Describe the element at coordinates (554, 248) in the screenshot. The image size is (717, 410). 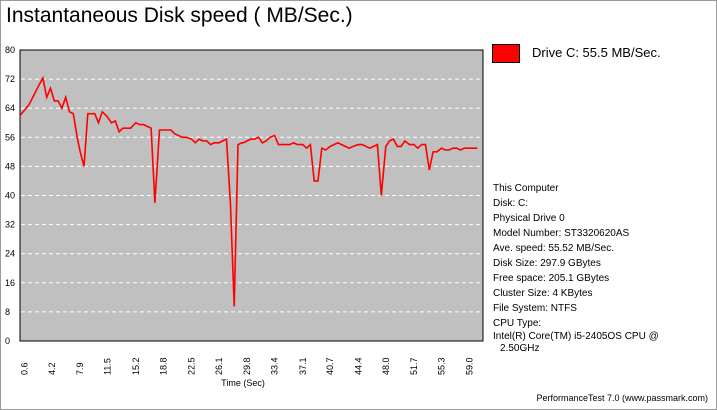
I see `info-ave-speed: Ave. speed: 55.52 MB/Sec.` at that location.